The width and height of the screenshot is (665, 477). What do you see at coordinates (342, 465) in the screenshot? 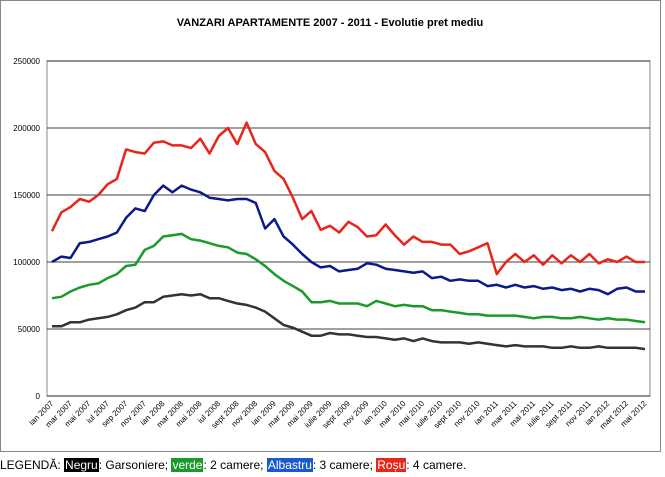
I see `legend-text: : 3 camere;` at bounding box center [342, 465].